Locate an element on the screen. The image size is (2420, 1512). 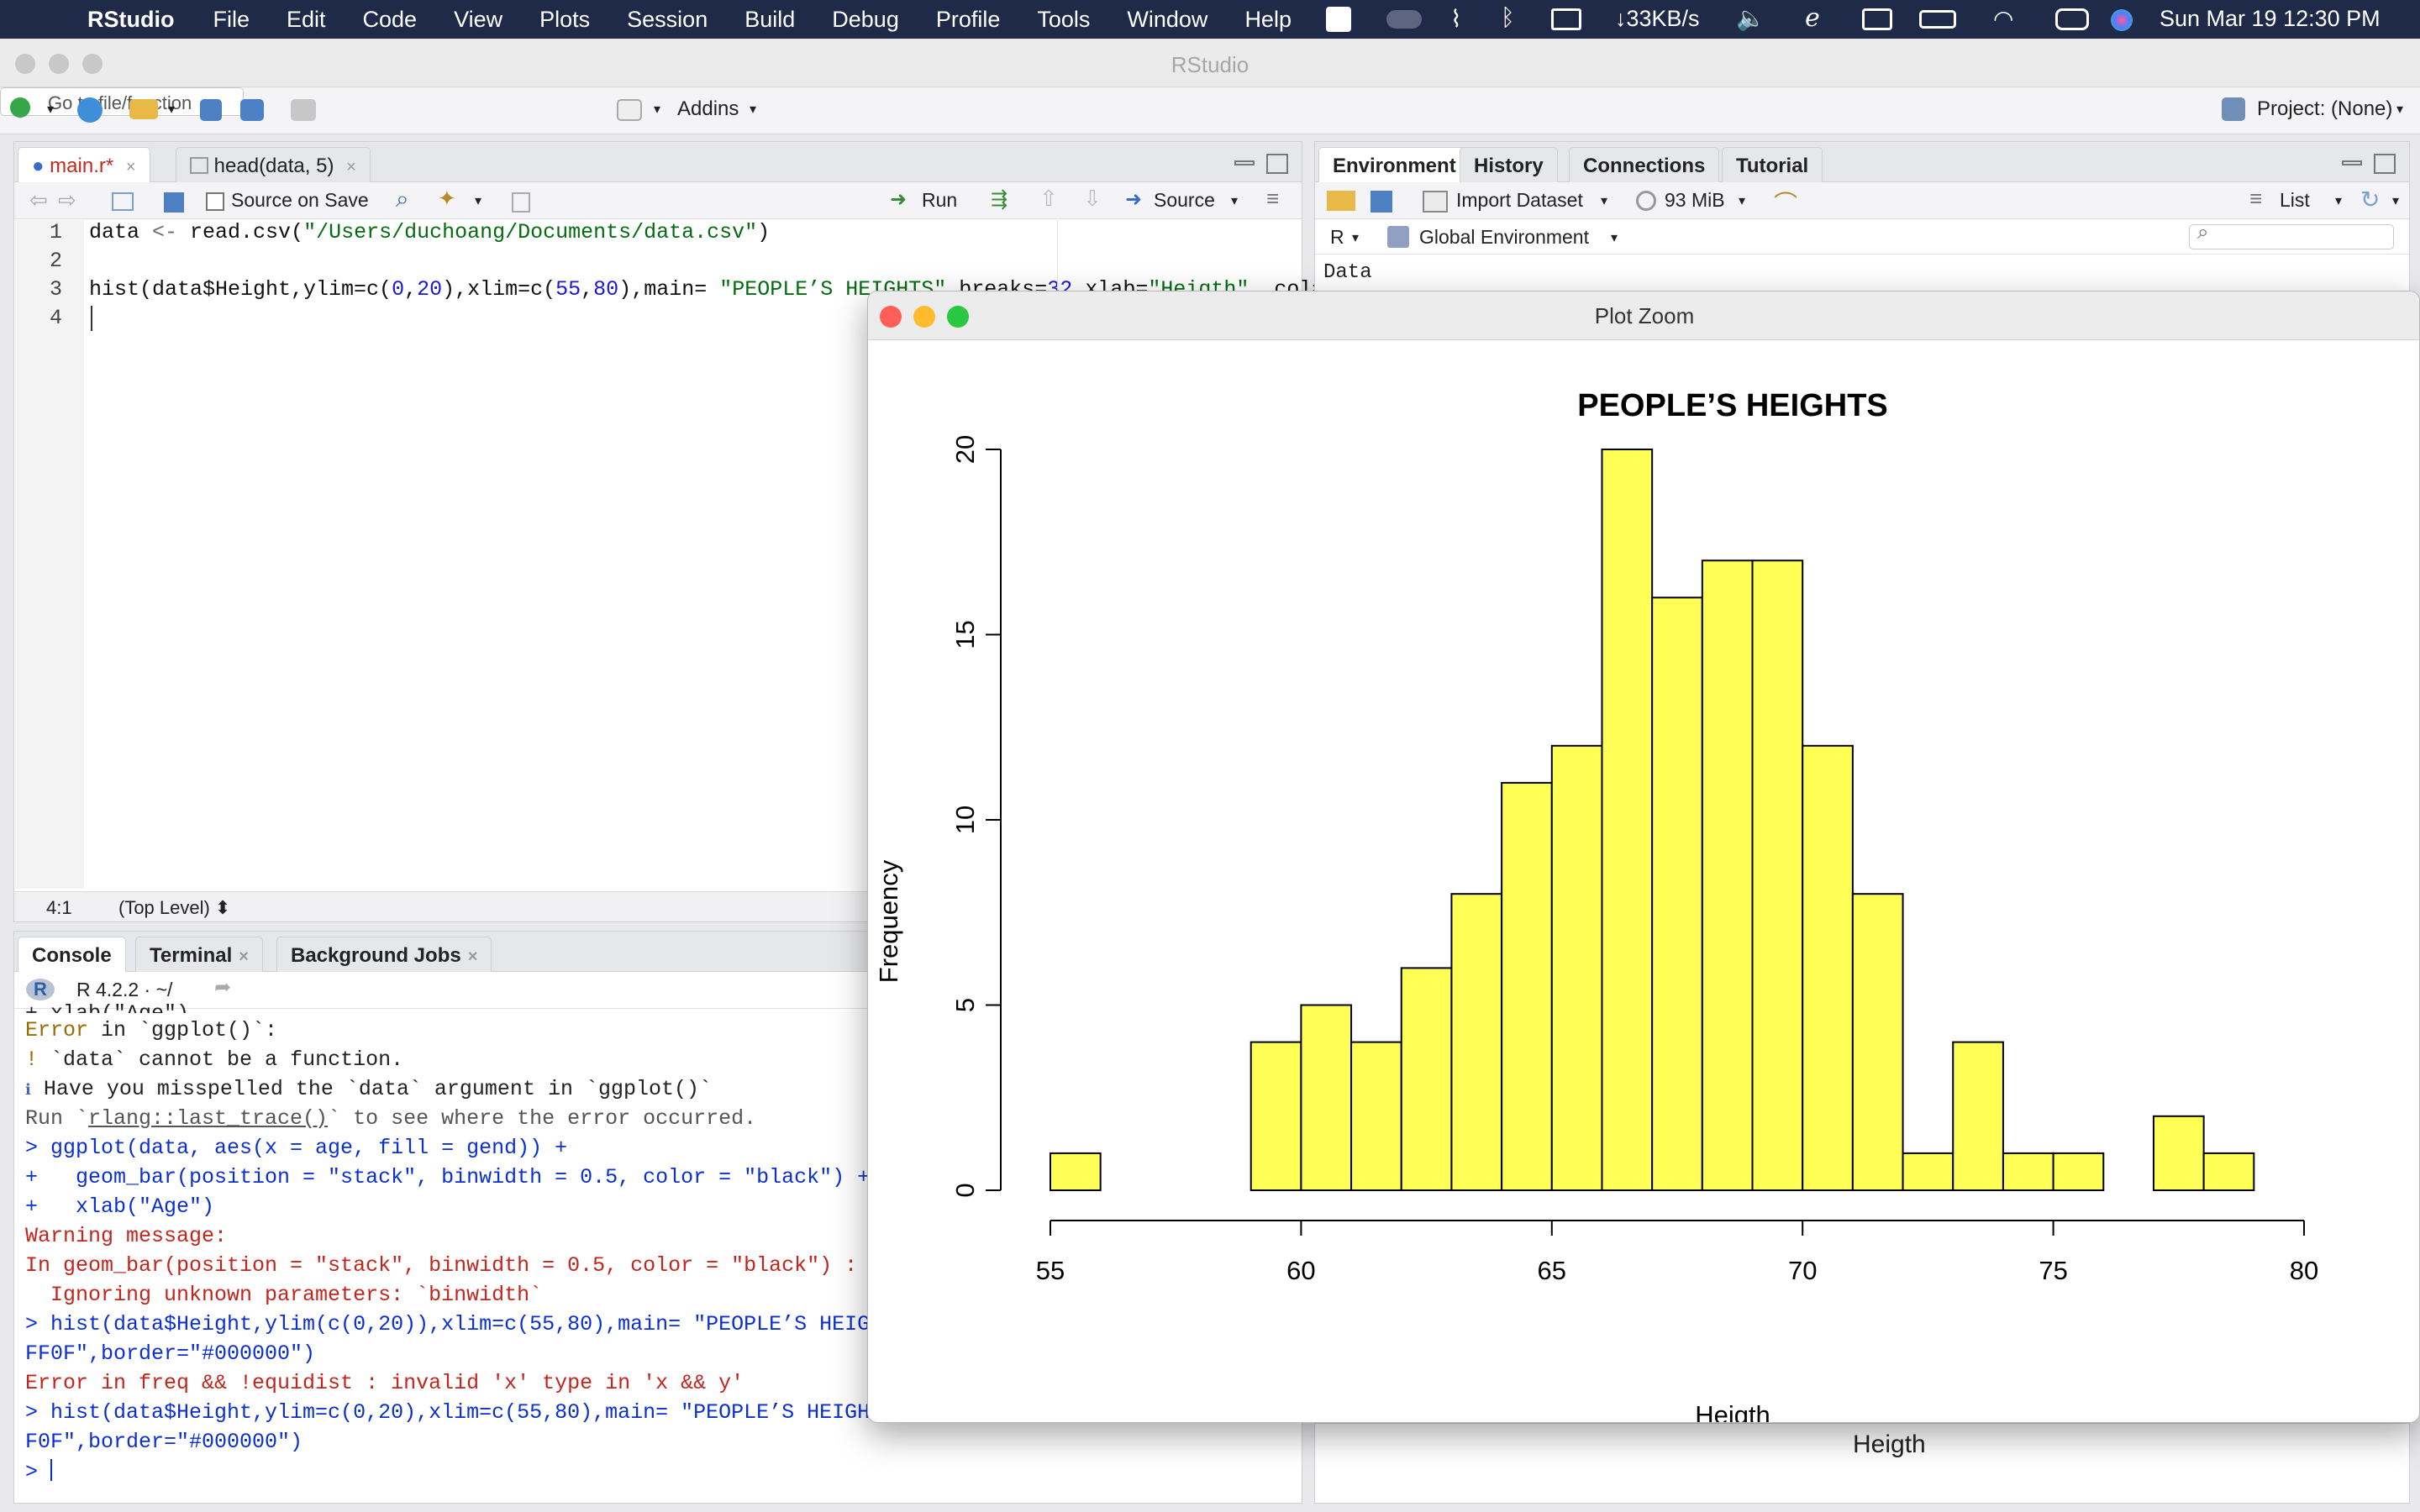
source-on-save-checkbox is located at coordinates (215, 201).